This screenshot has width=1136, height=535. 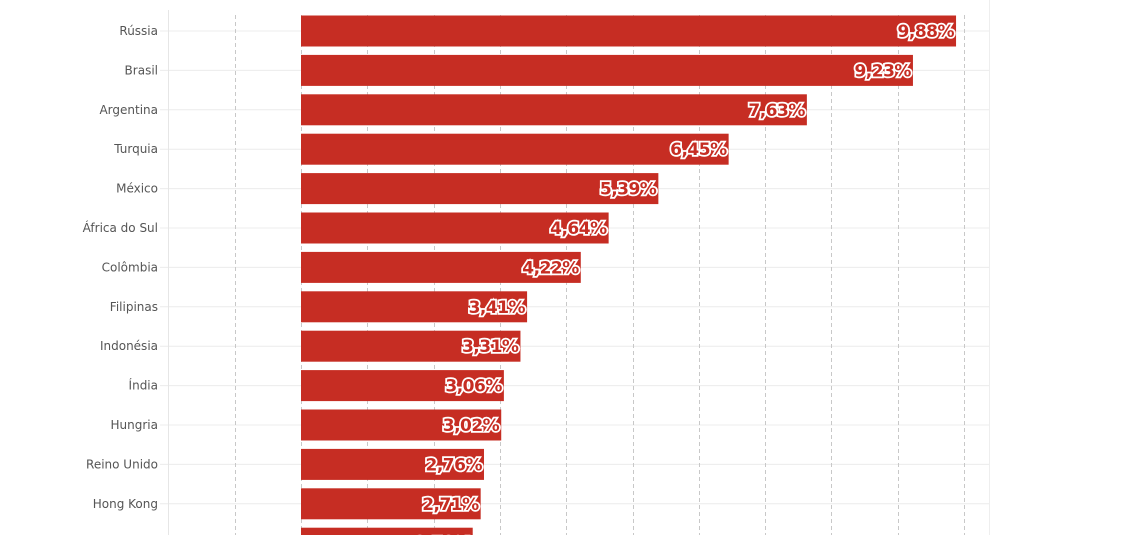 What do you see at coordinates (471, 426) in the screenshot?
I see `data-label: 3,02%` at bounding box center [471, 426].